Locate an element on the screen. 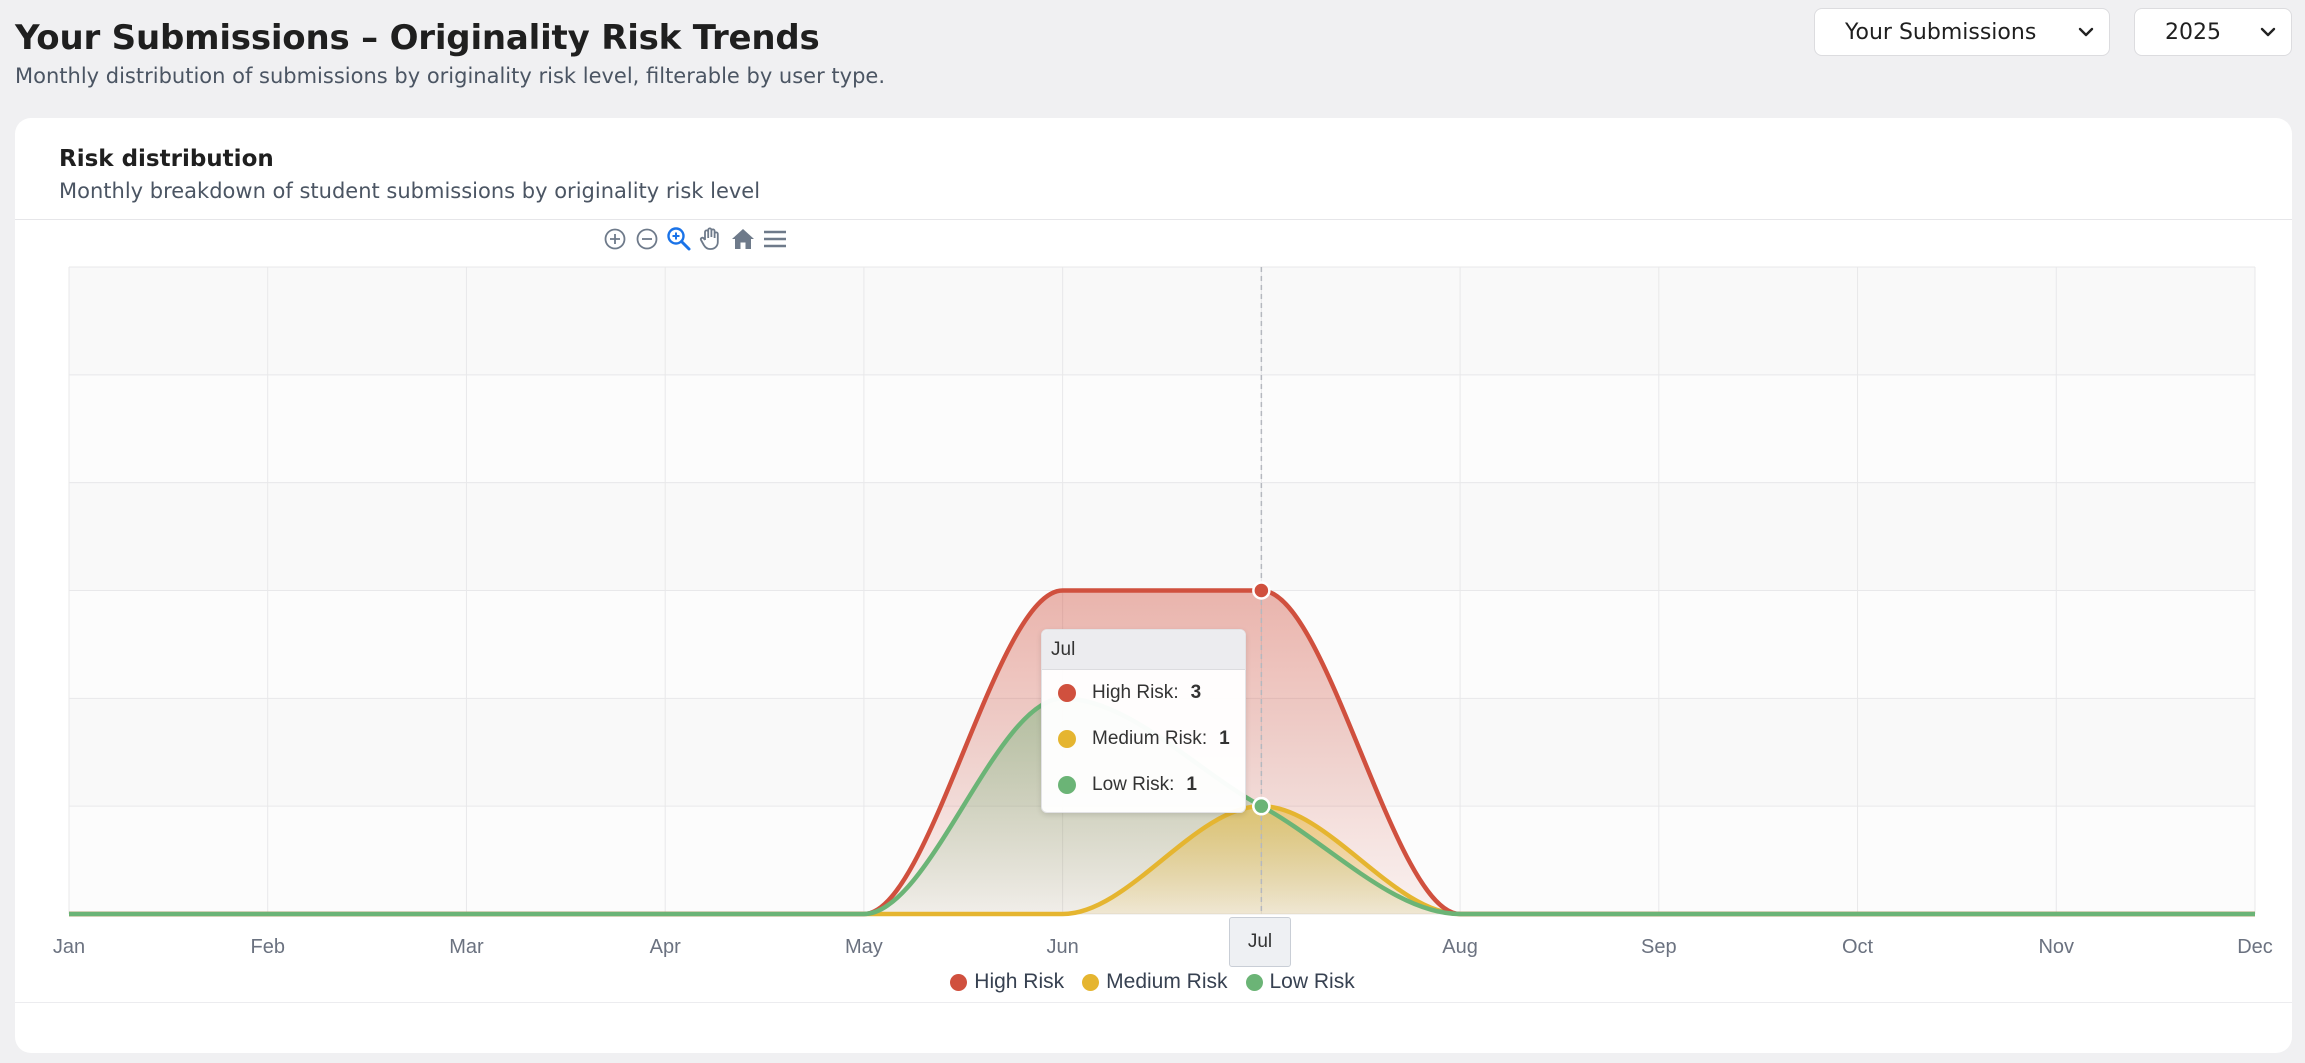 The width and height of the screenshot is (2305, 1063). hover-marker-high-risk is located at coordinates (1261, 590).